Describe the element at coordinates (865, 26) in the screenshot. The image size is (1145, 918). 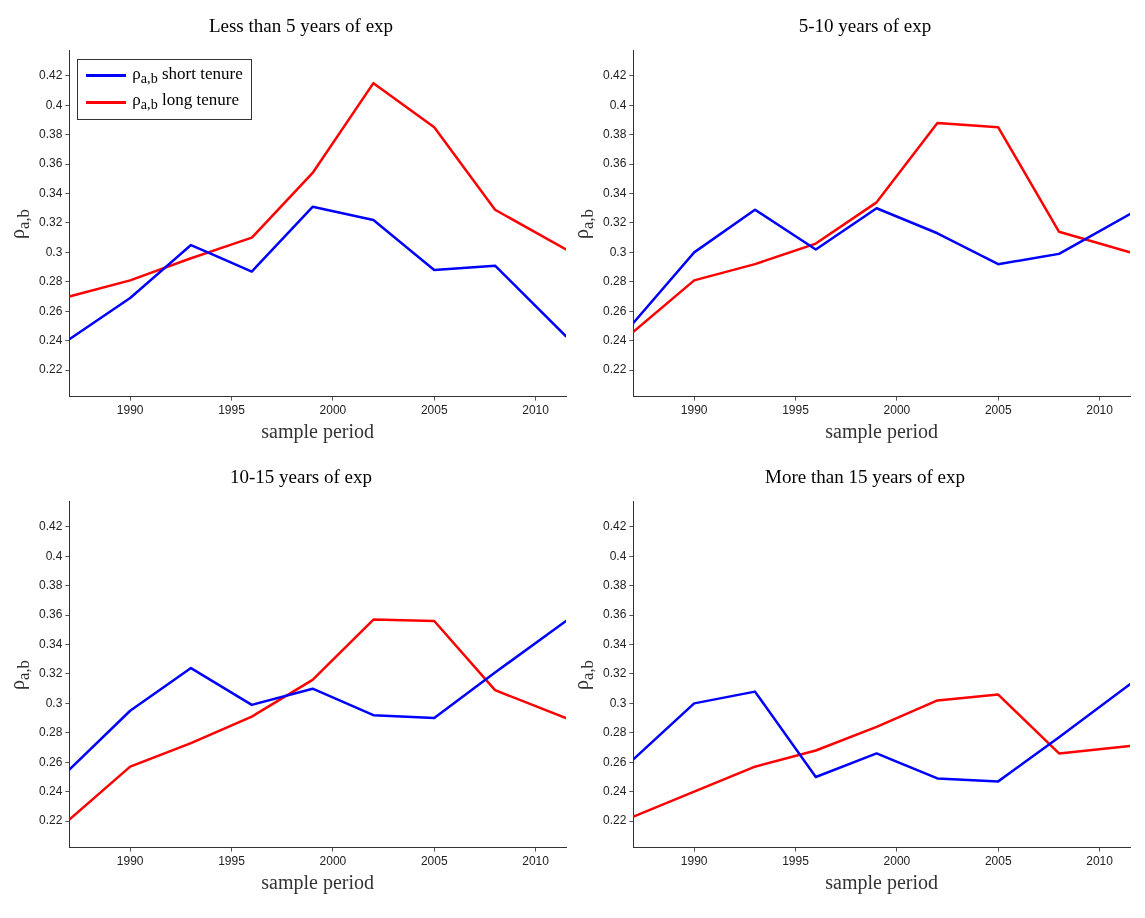
I see `chart-title: 5-10 years of exp` at that location.